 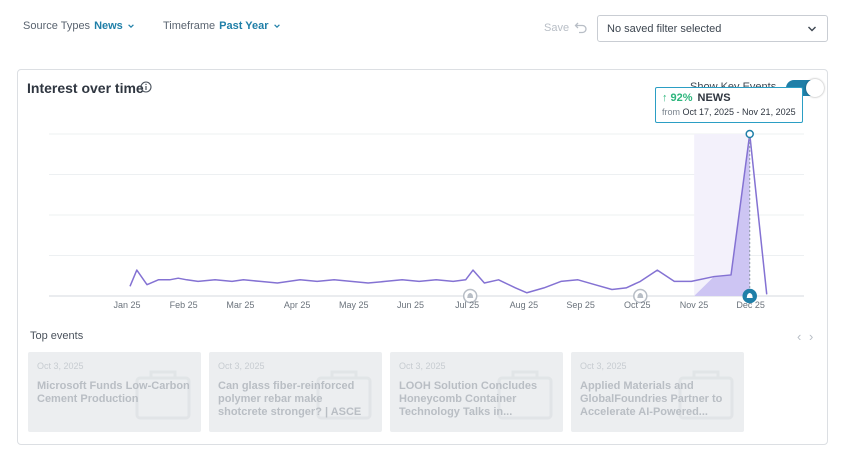 What do you see at coordinates (694, 305) in the screenshot?
I see `x-tick-label: Nov 25` at bounding box center [694, 305].